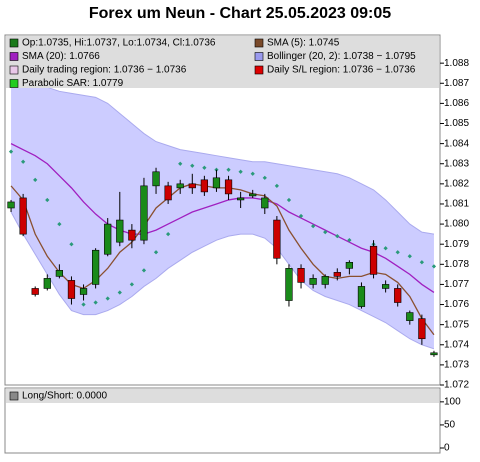 The width and height of the screenshot is (480, 462). I want to click on legend-label: SMA (20): 1.0766, so click(61, 56).